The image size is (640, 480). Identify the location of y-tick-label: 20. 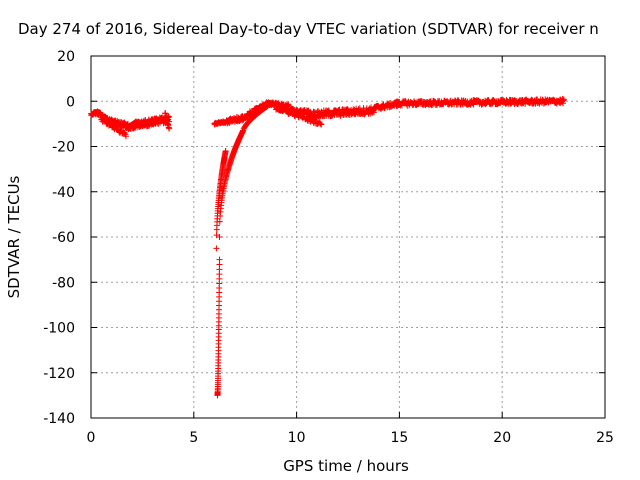
(66, 57).